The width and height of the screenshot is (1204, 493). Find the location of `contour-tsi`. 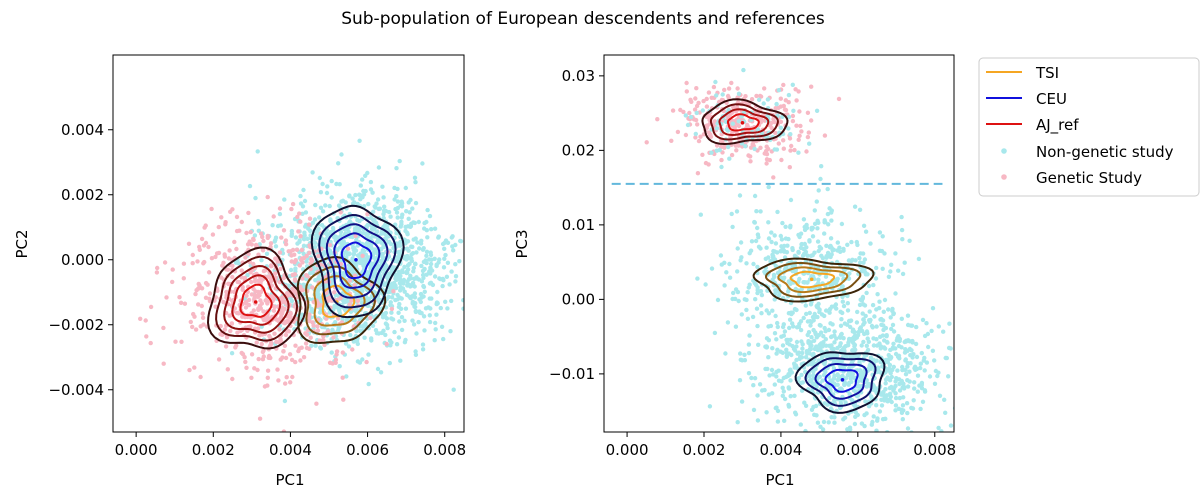

contour-tsi is located at coordinates (340, 300).